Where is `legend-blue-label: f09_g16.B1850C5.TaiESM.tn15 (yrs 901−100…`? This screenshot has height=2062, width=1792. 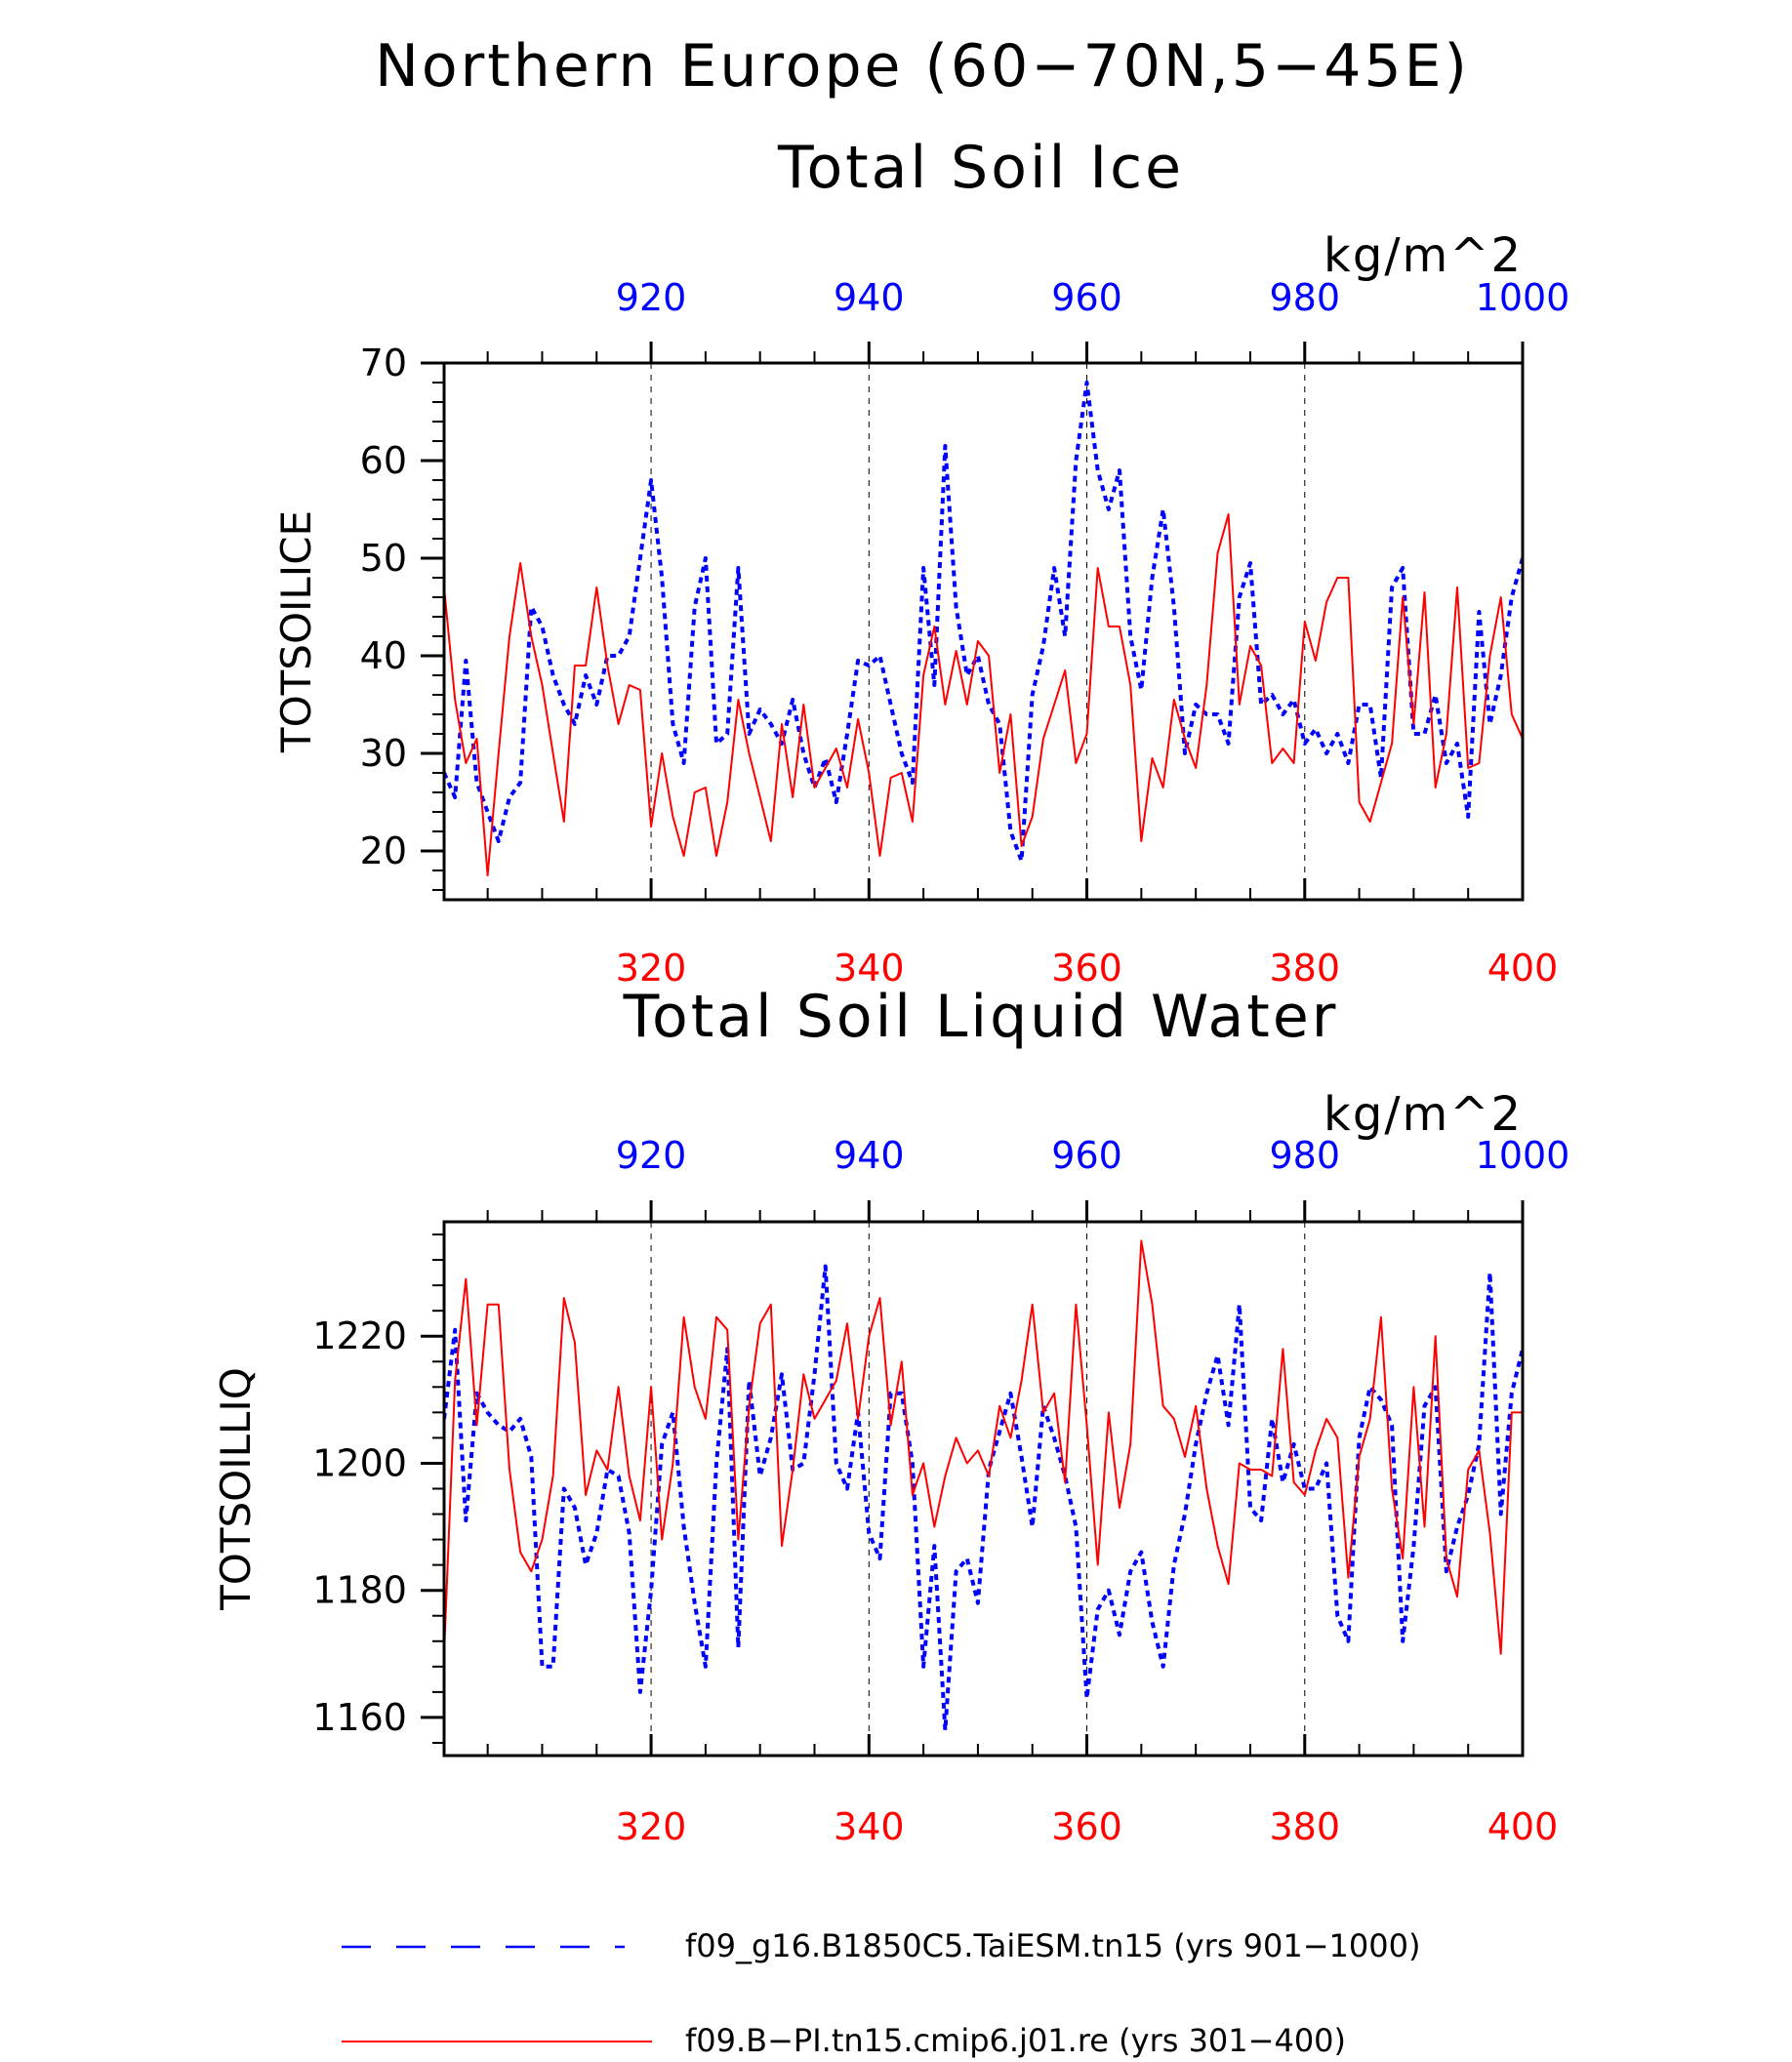
legend-blue-label: f09_g16.B1850C5.TaiESM.tn15 (yrs 901−100… is located at coordinates (1052, 1945).